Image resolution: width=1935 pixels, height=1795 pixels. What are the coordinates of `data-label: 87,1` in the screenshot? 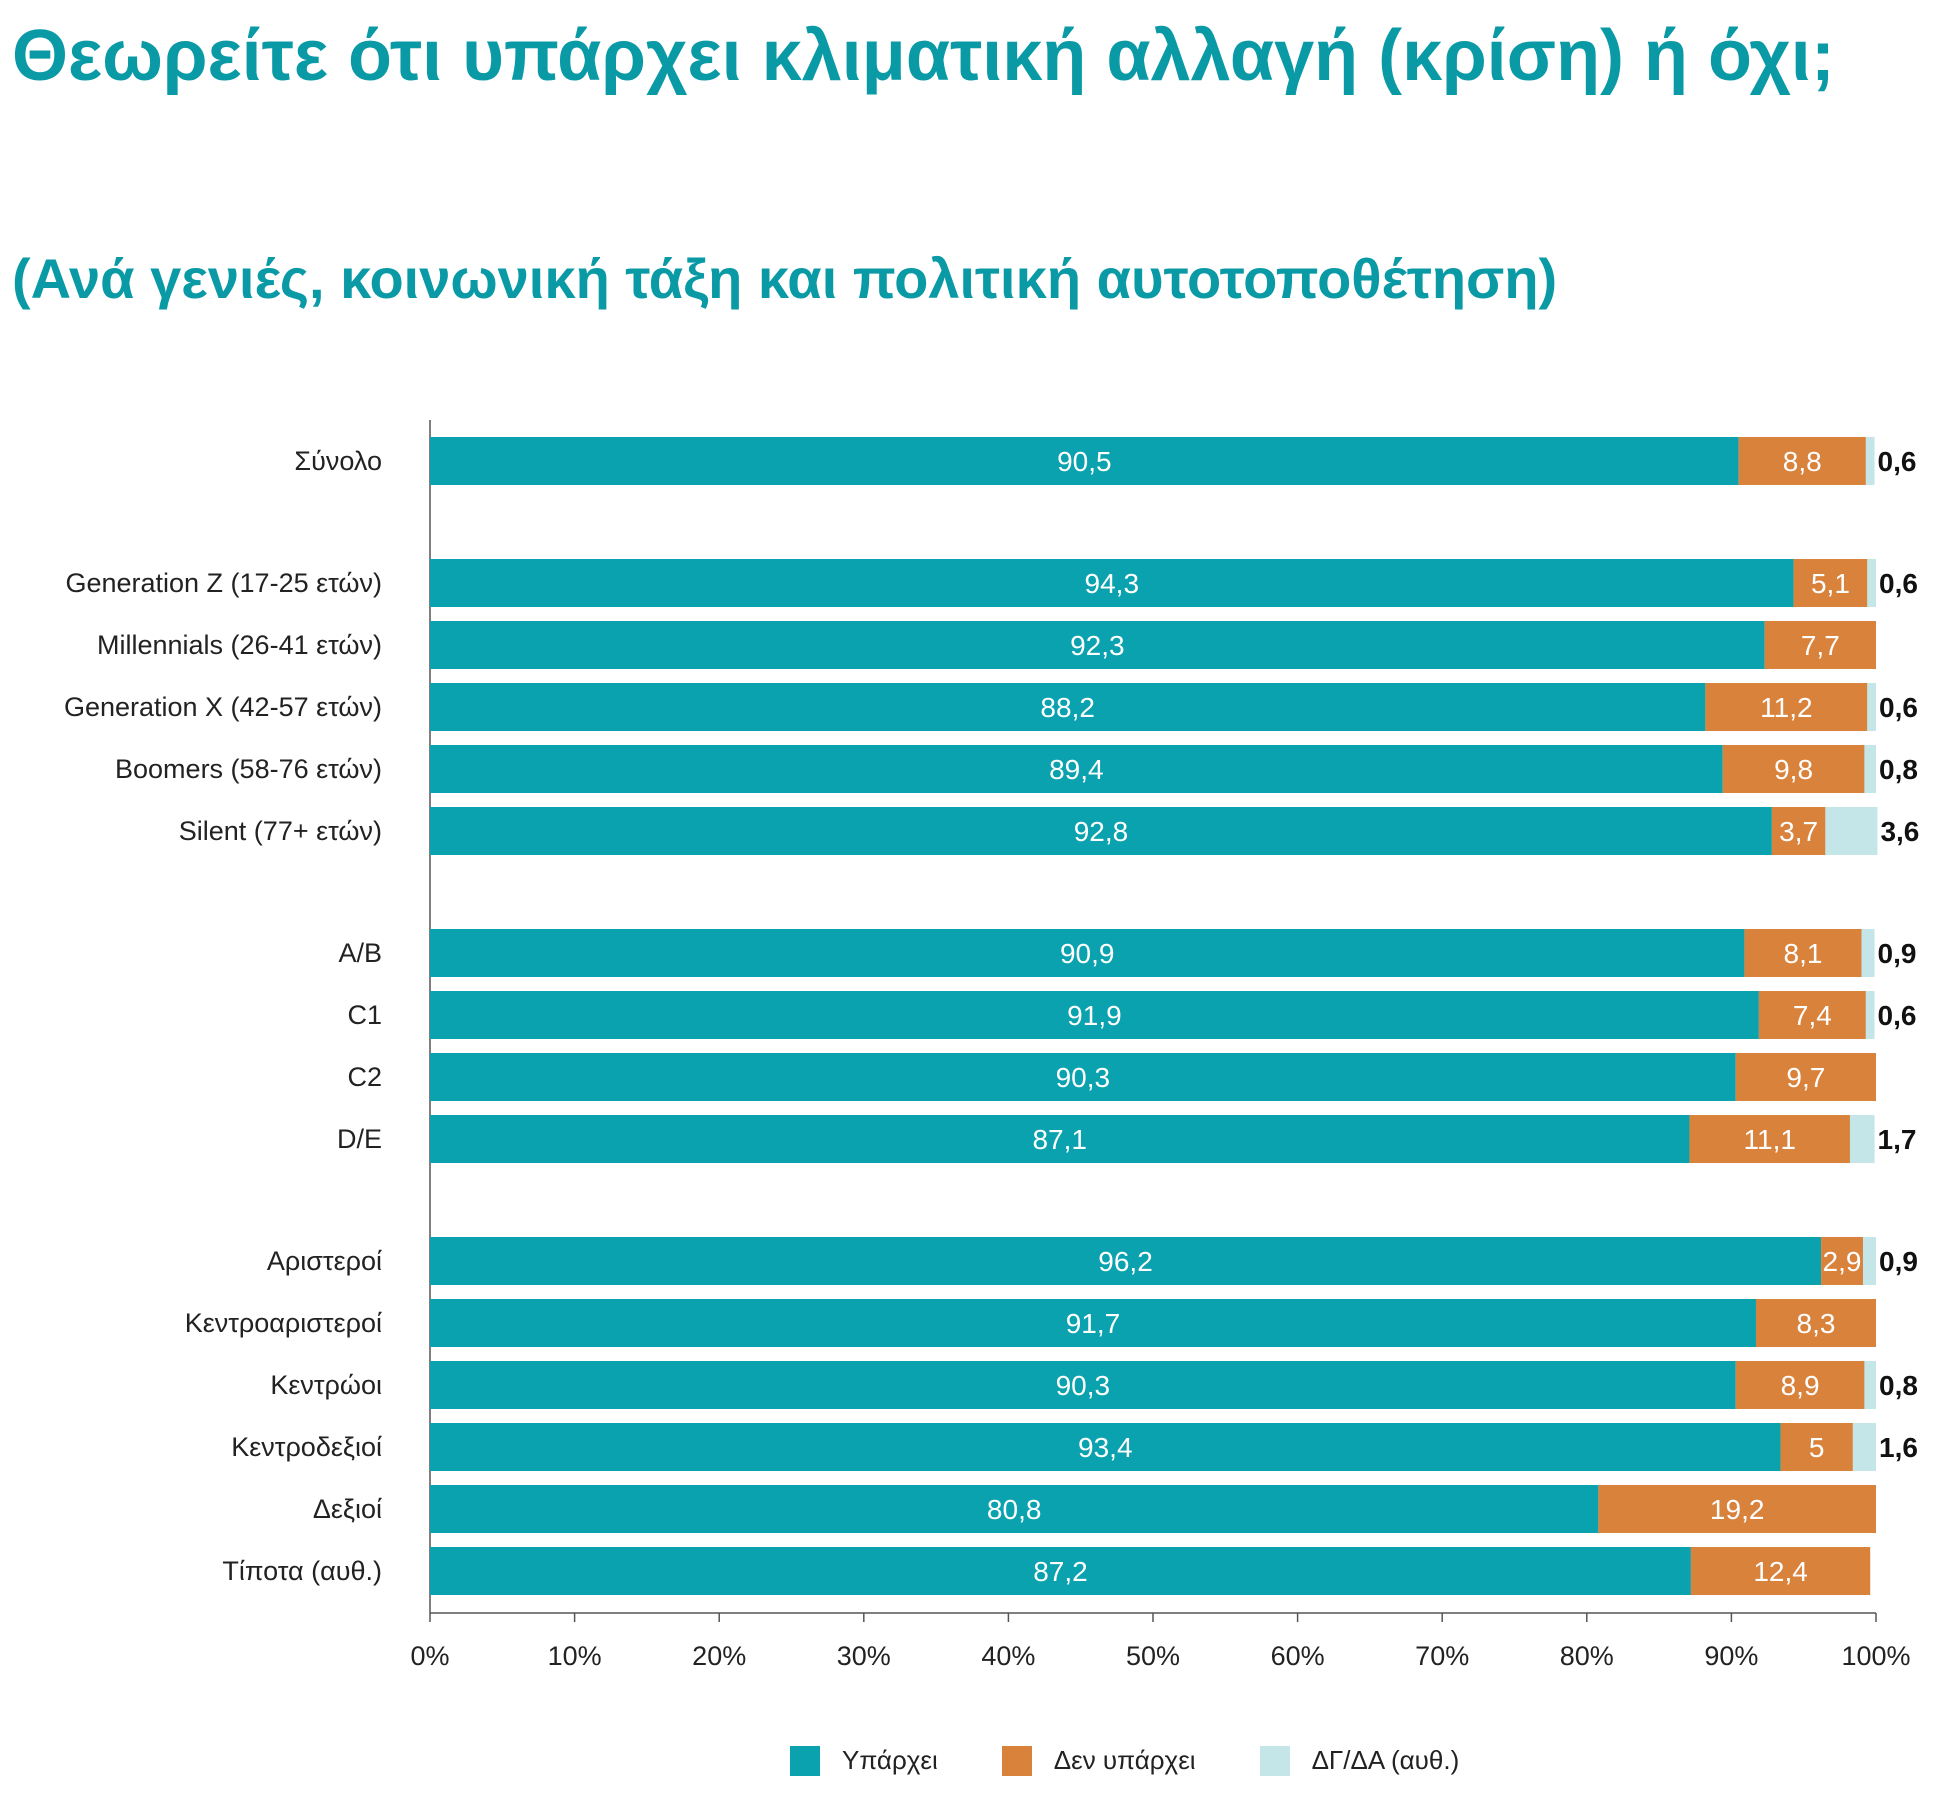 It's located at (1059, 1139).